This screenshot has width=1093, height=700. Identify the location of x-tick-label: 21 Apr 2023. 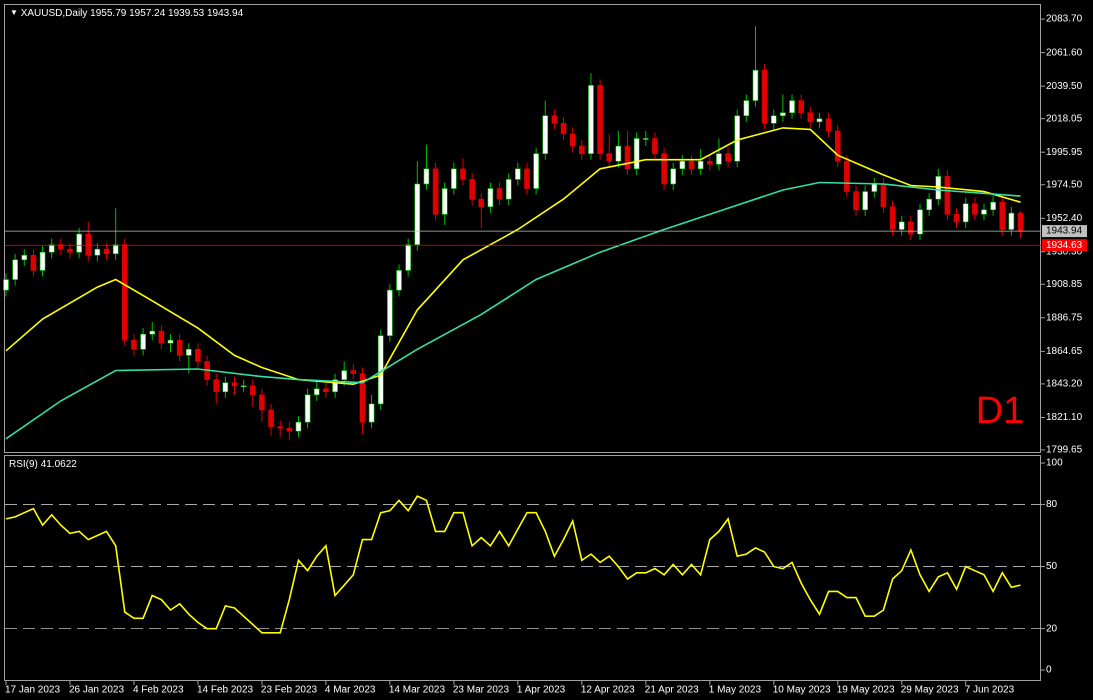
(672, 690).